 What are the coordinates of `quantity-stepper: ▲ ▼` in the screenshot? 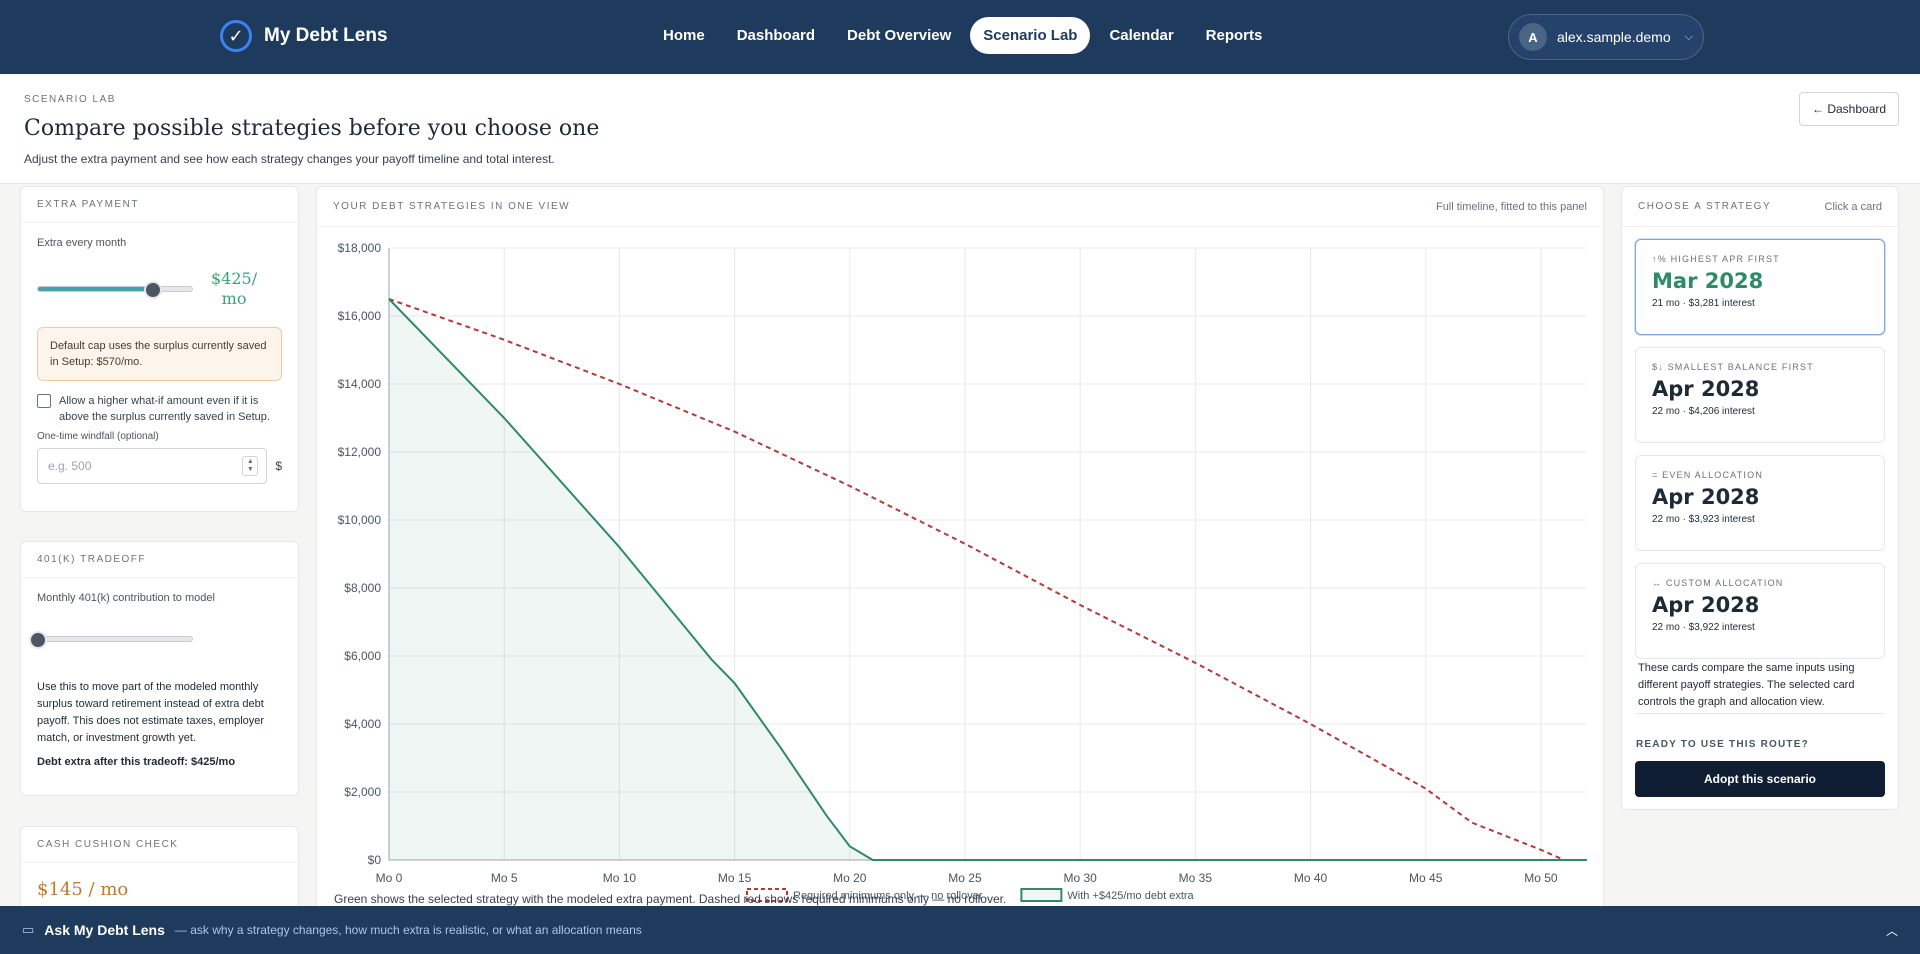 It's located at (250, 466).